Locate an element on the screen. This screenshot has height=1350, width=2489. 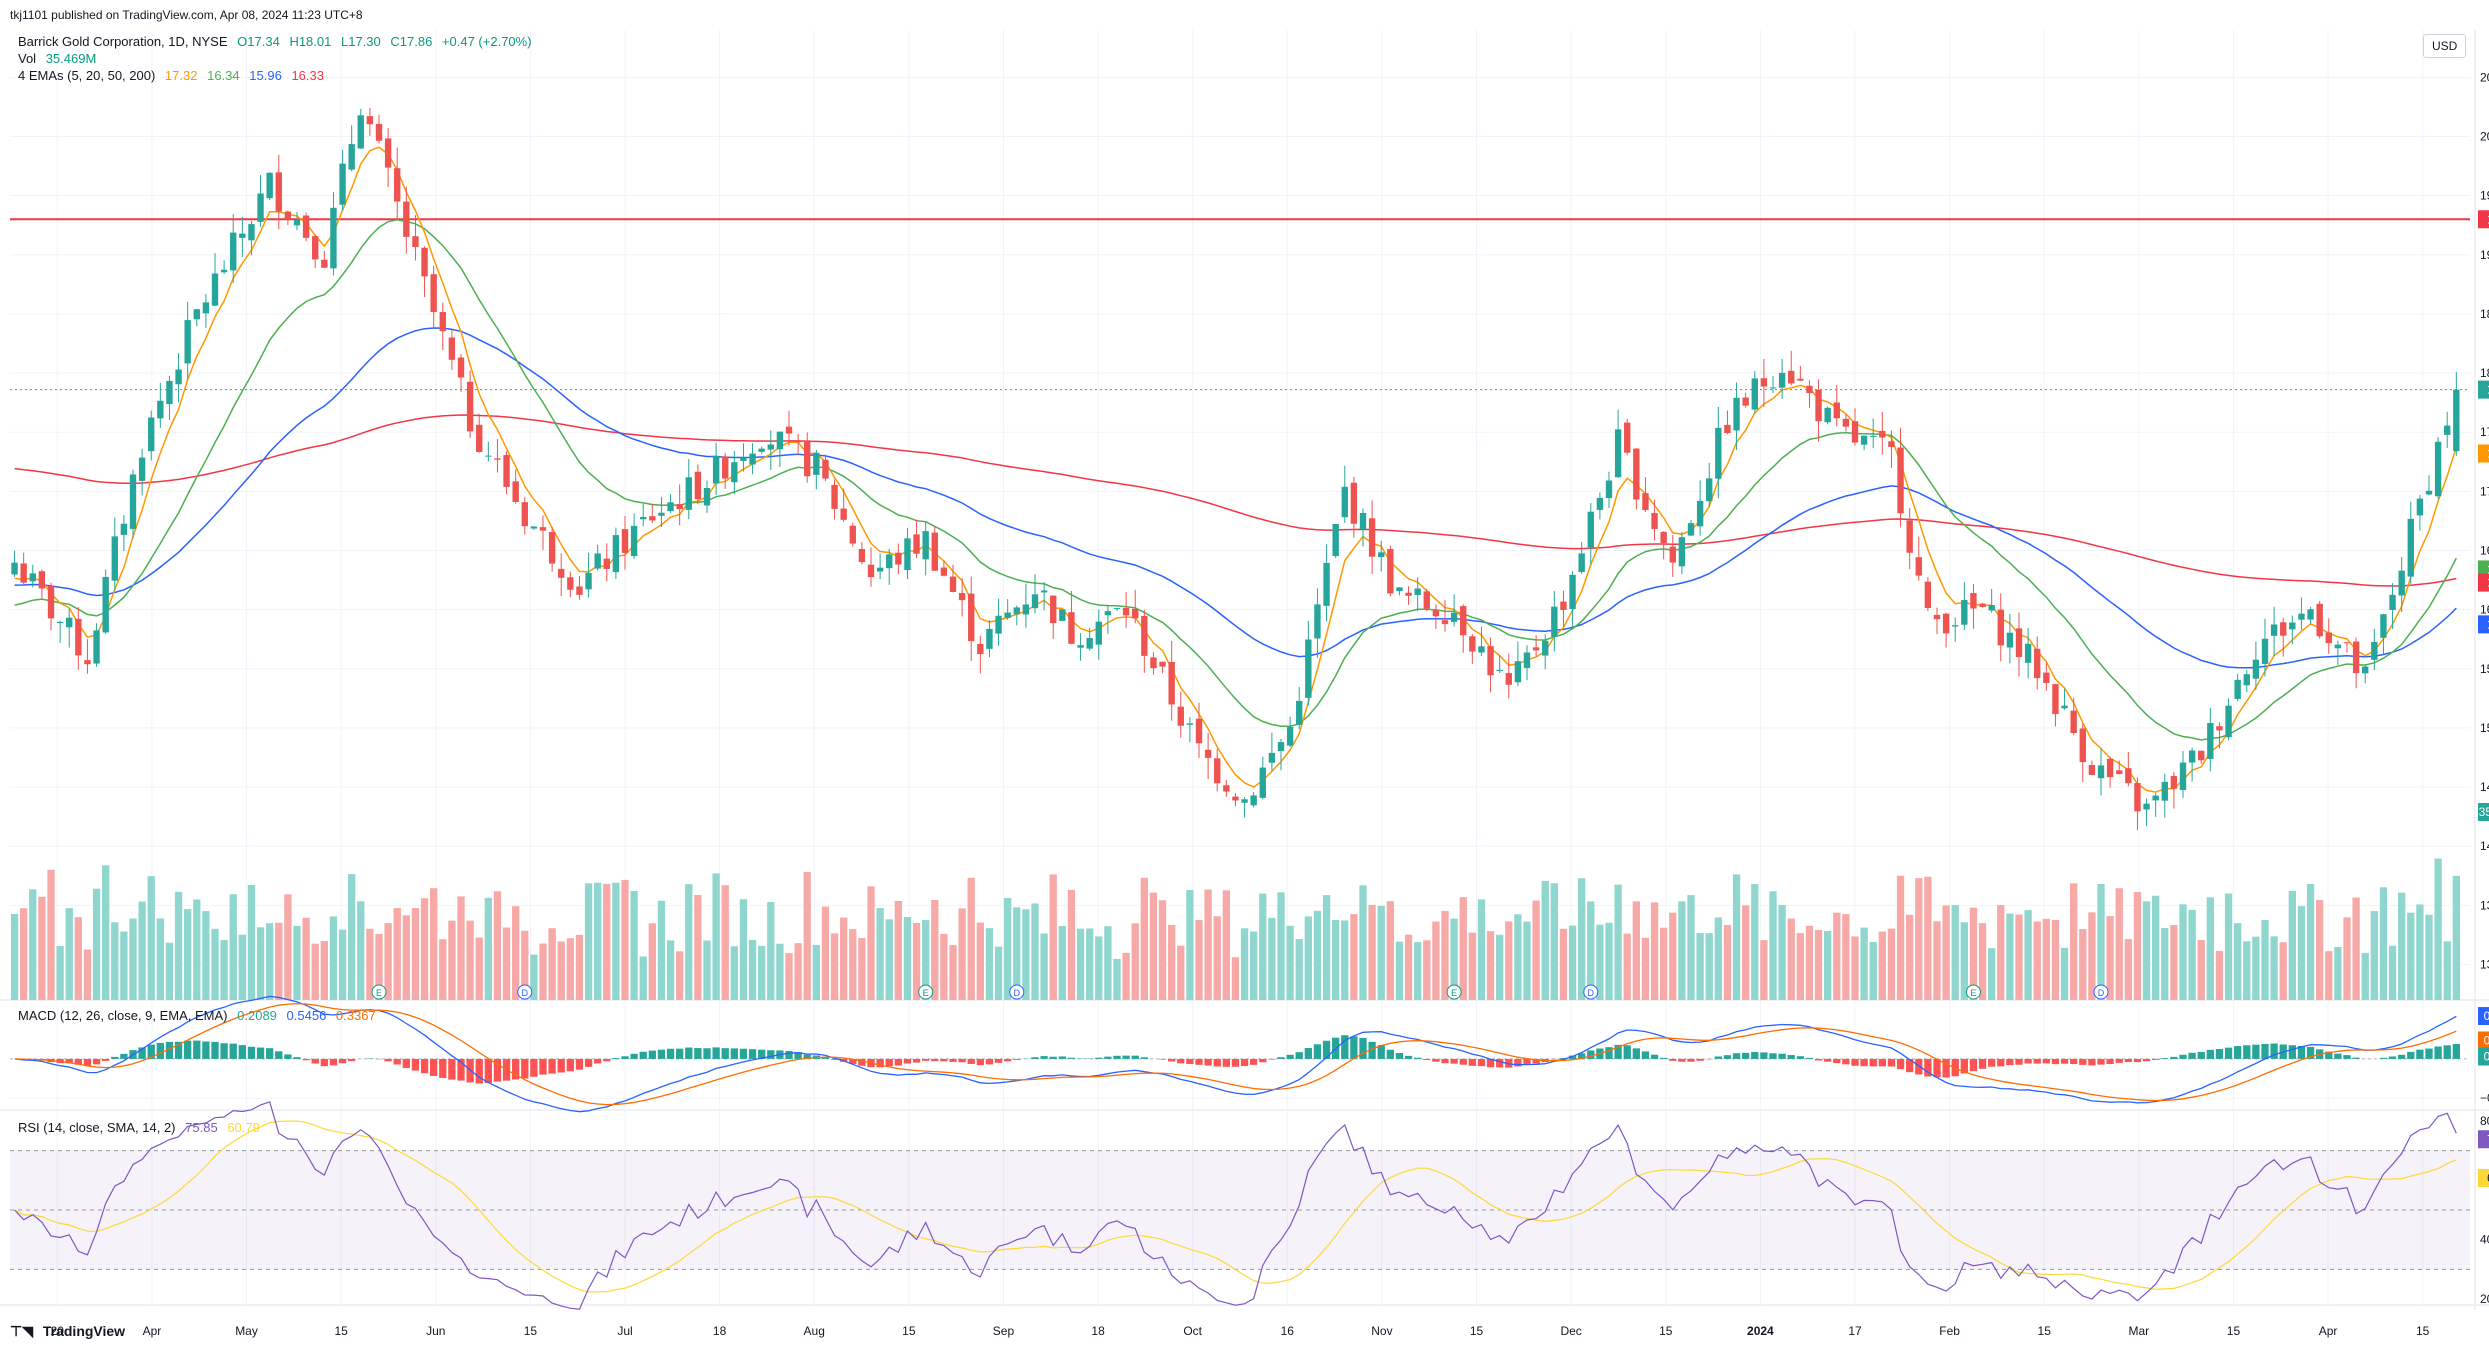
rsi-tick-label: 20.00 is located at coordinates (2484, 1299).